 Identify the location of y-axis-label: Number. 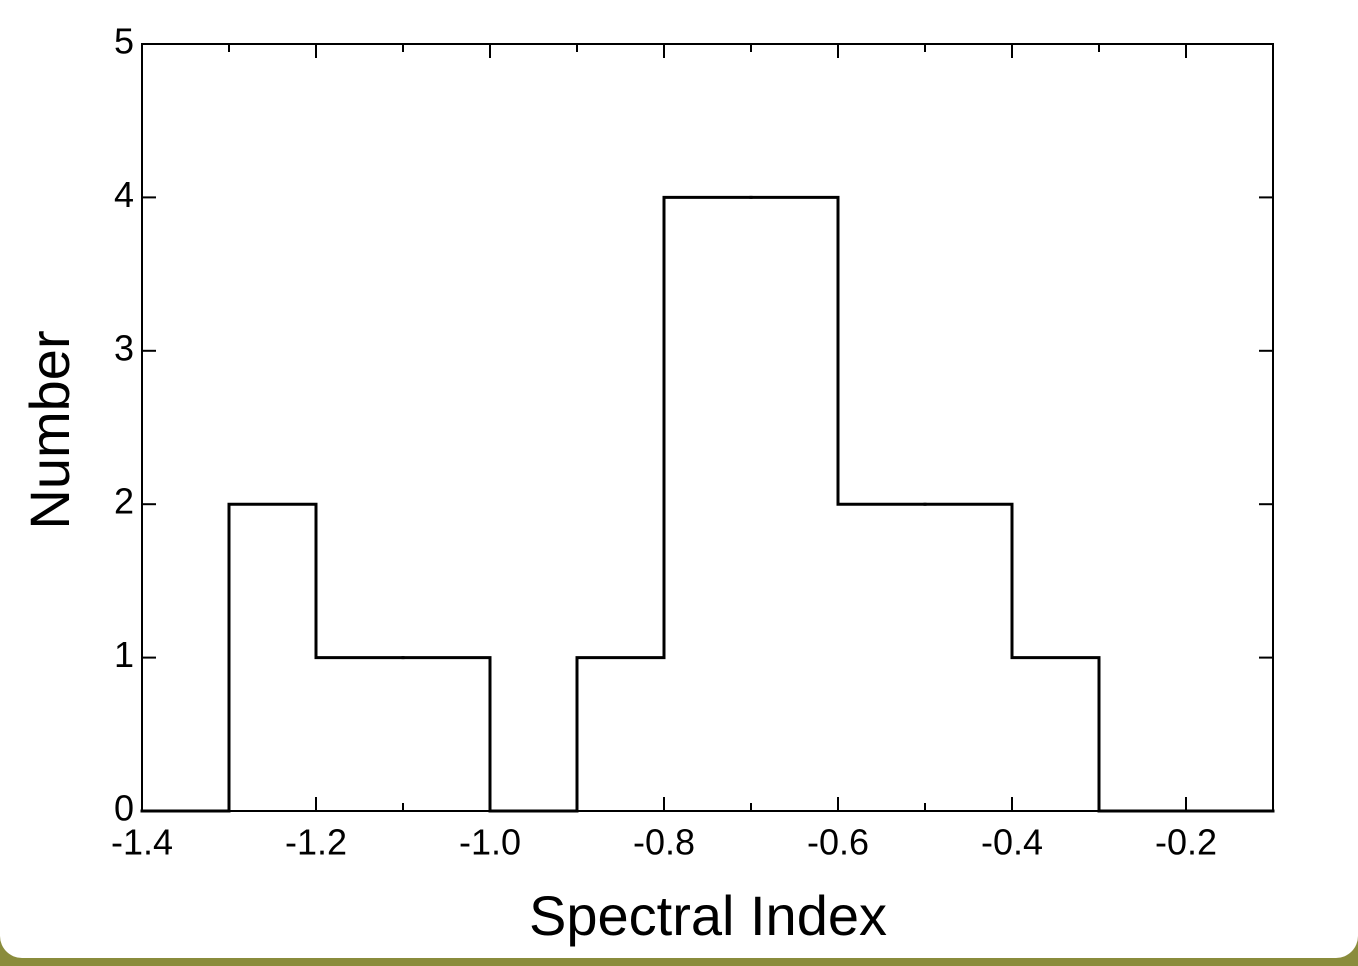
(49, 429).